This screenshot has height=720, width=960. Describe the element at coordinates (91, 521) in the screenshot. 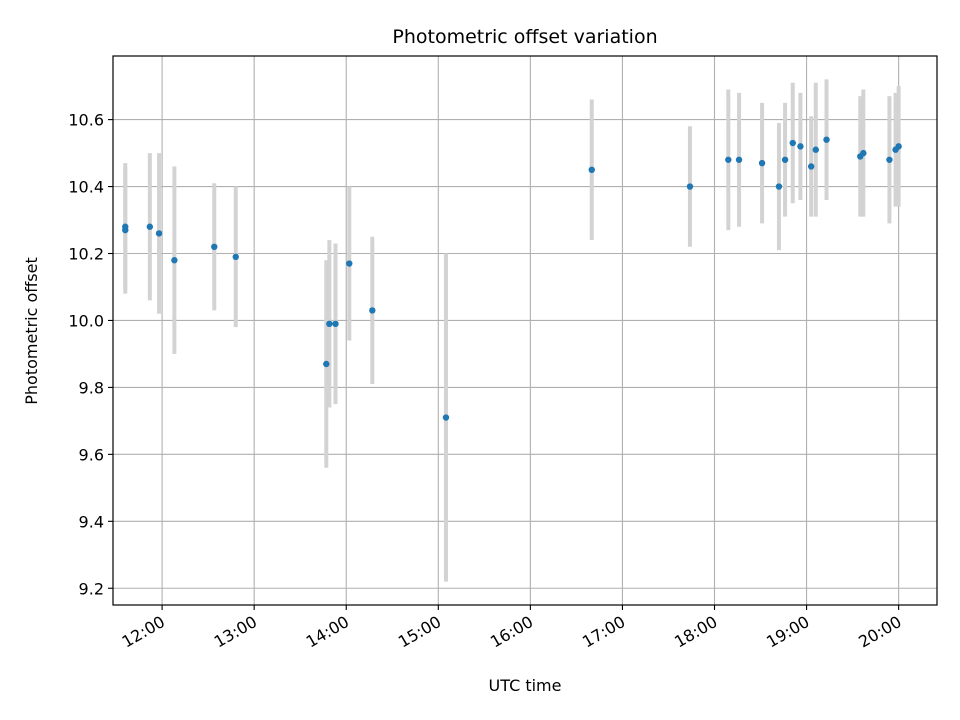

I see `y-tick-label: 9.4` at that location.